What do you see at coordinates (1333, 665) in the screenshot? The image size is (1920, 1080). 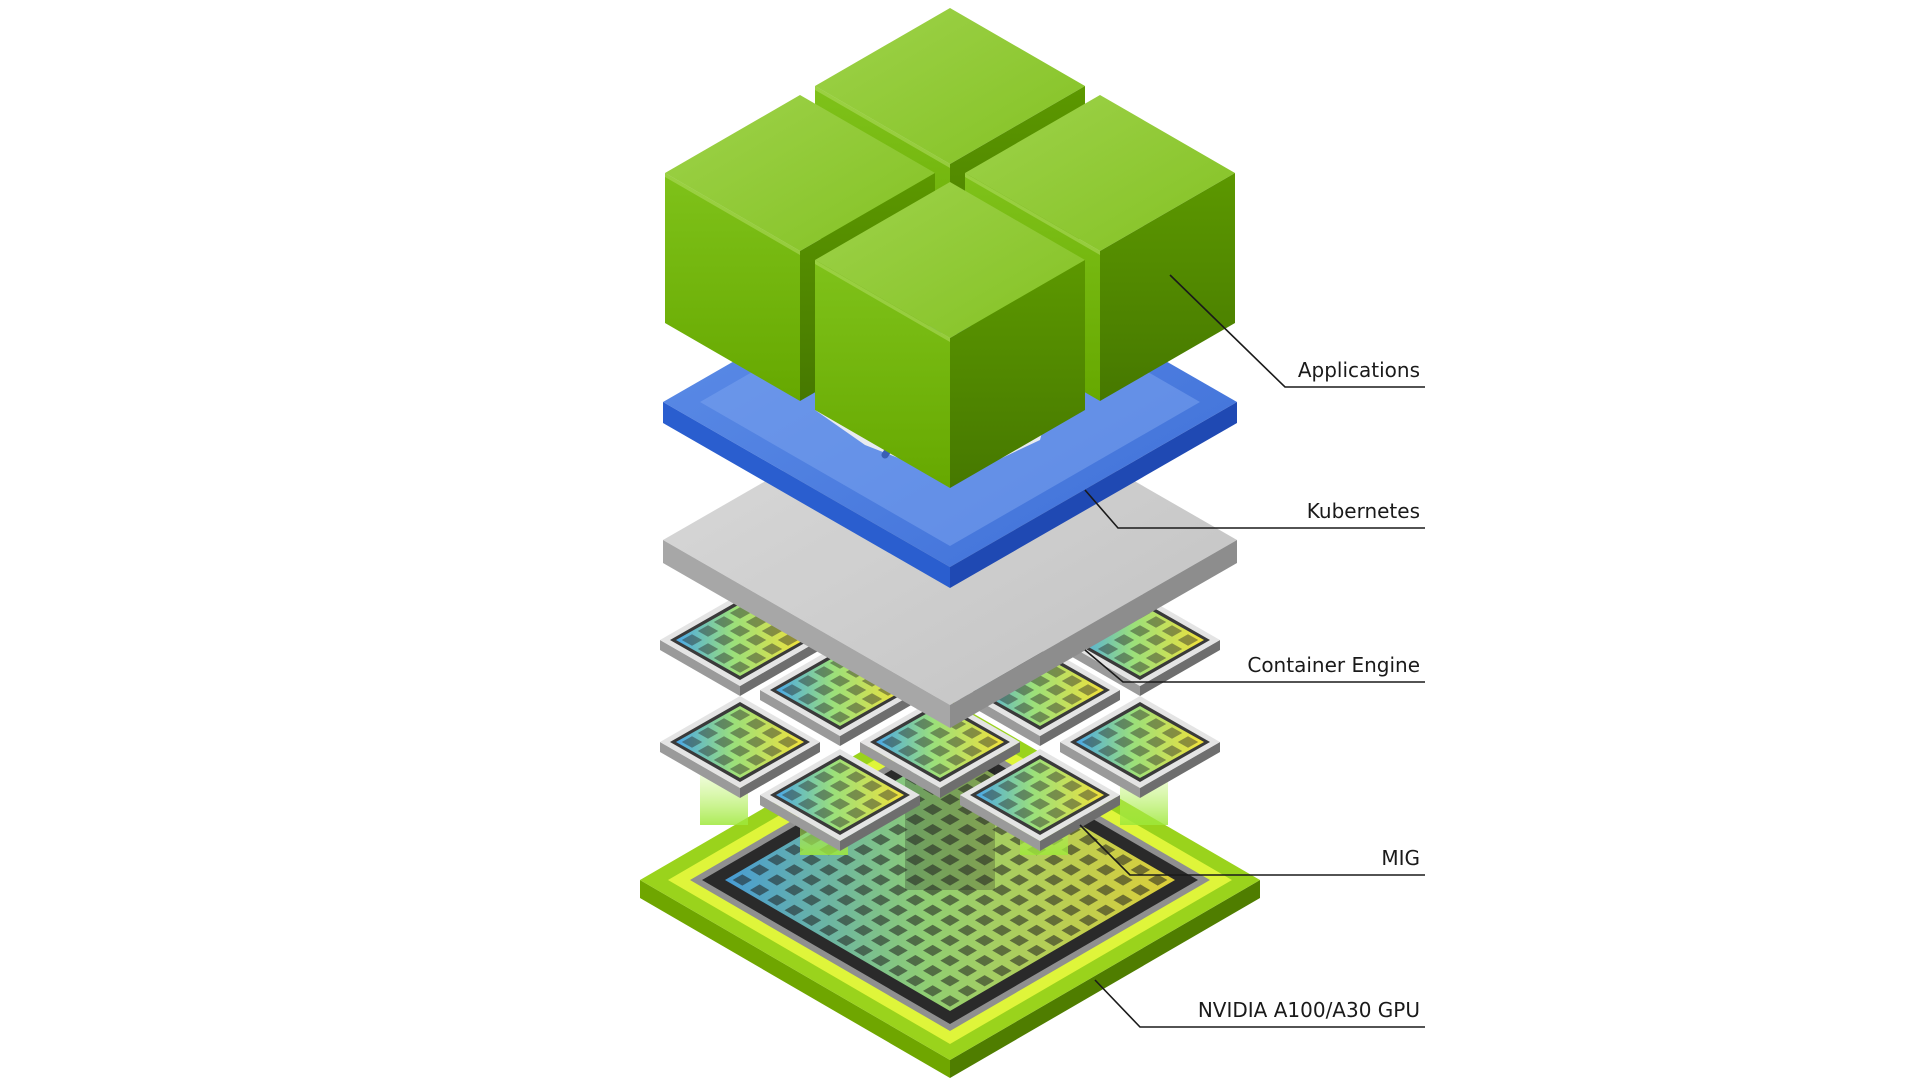 I see `label-container-engine: Container Engine` at bounding box center [1333, 665].